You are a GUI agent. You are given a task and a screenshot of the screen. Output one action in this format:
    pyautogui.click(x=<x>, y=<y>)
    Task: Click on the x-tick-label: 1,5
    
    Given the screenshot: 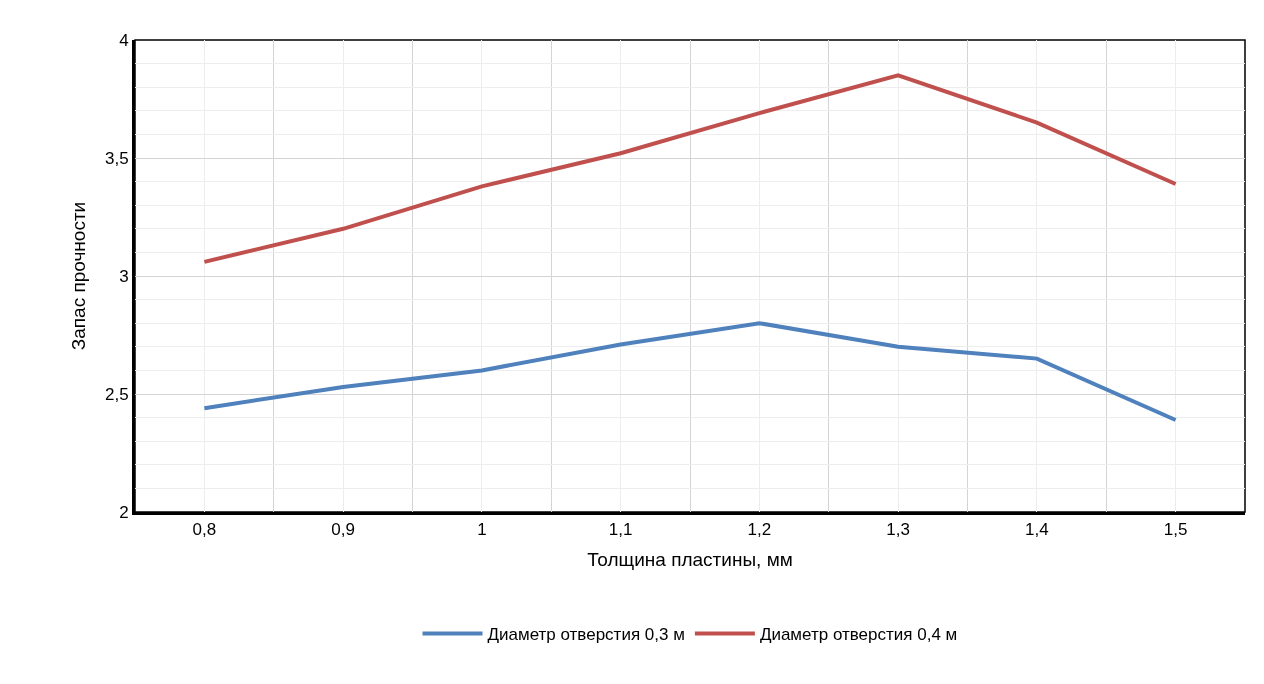 What is the action you would take?
    pyautogui.click(x=1175, y=530)
    